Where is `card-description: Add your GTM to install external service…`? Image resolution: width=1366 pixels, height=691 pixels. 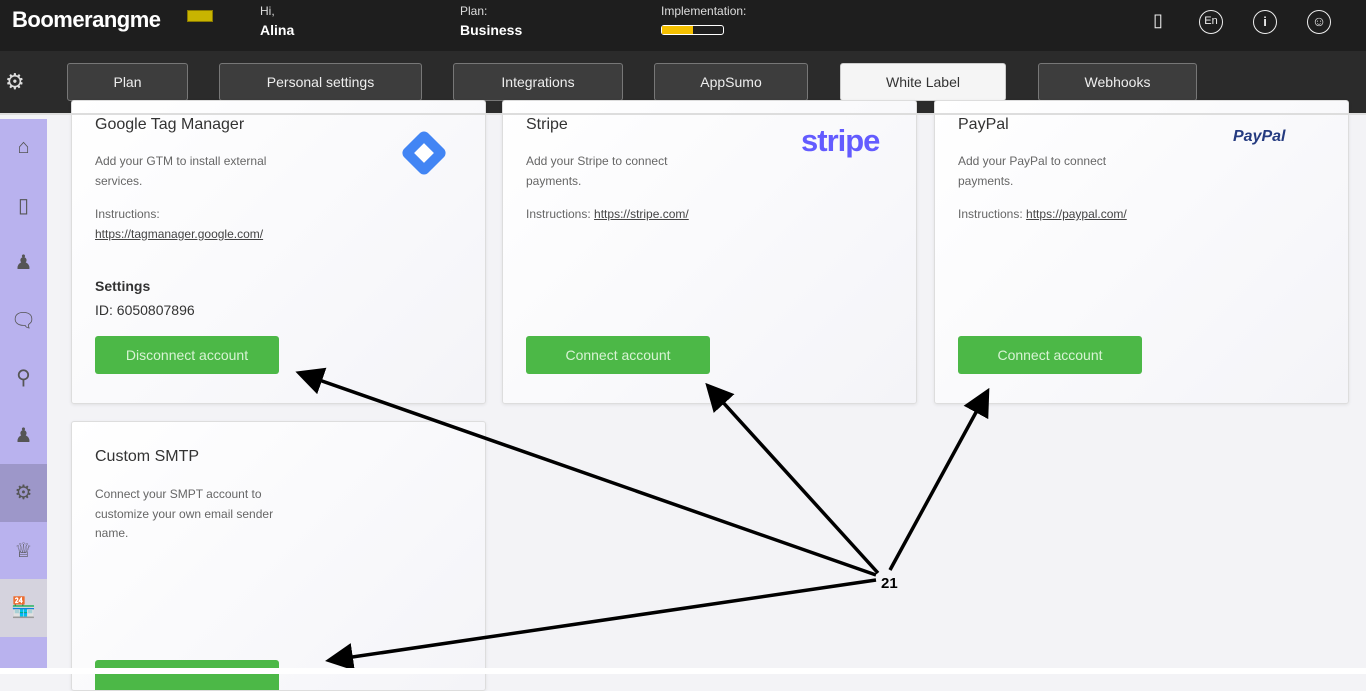 card-description: Add your GTM to install external service… is located at coordinates (181, 171).